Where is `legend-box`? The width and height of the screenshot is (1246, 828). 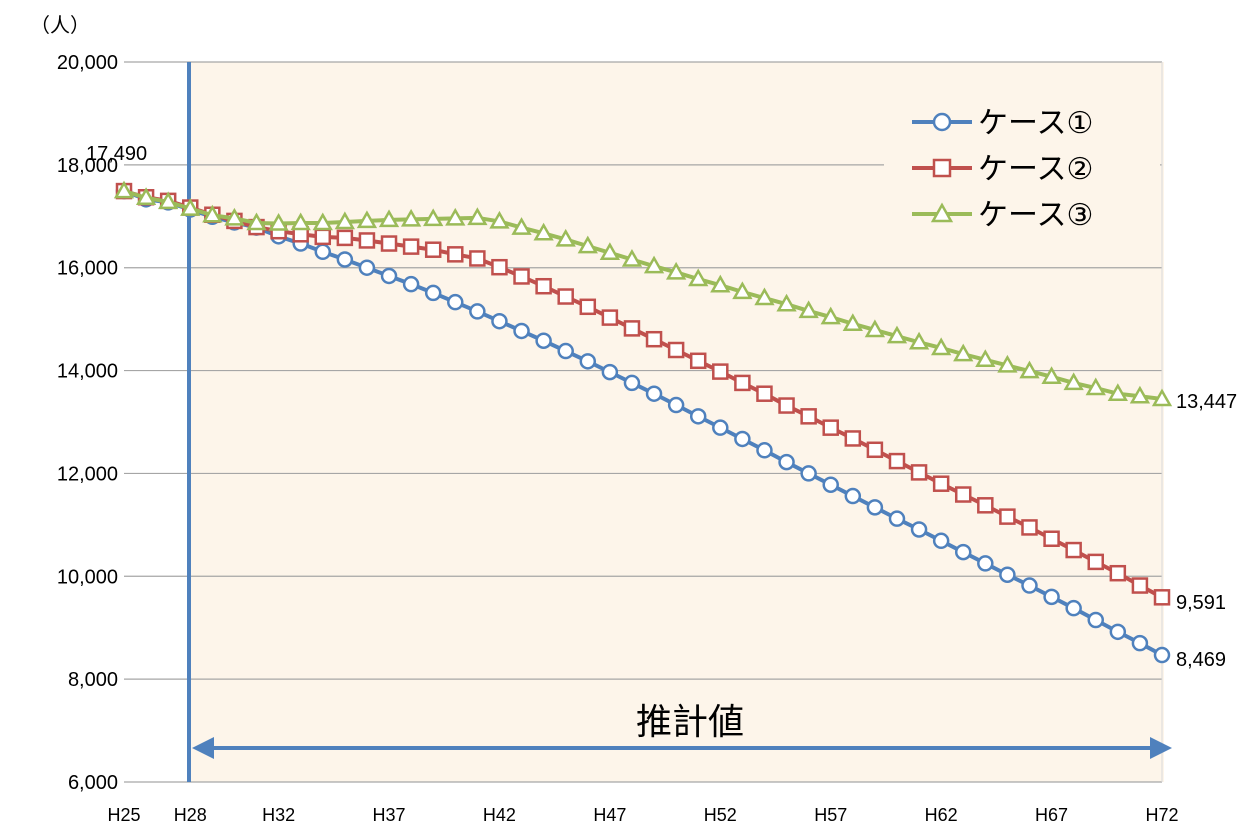
legend-box is located at coordinates (1022, 173).